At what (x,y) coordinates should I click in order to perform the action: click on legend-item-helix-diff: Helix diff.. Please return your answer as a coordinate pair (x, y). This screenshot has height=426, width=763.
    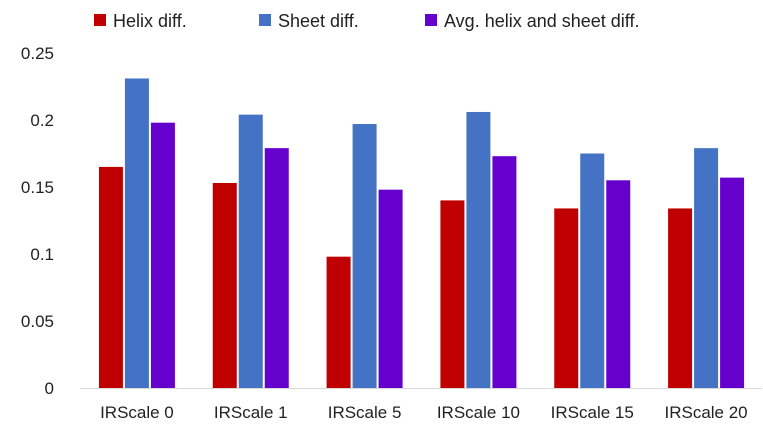
    Looking at the image, I should click on (140, 21).